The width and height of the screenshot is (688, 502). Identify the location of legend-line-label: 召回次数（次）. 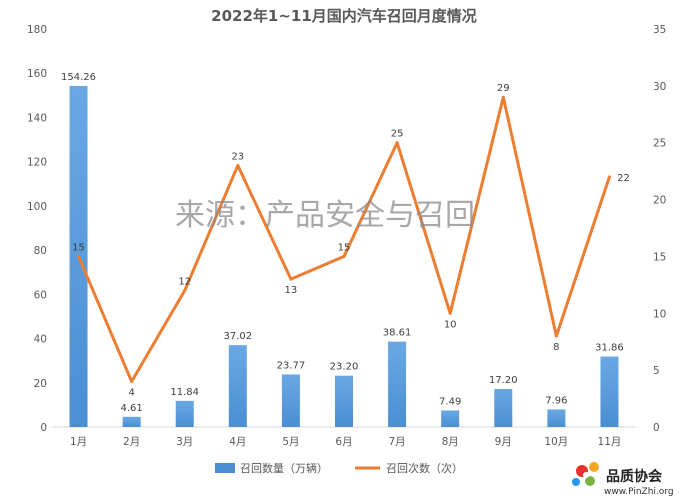
(424, 468).